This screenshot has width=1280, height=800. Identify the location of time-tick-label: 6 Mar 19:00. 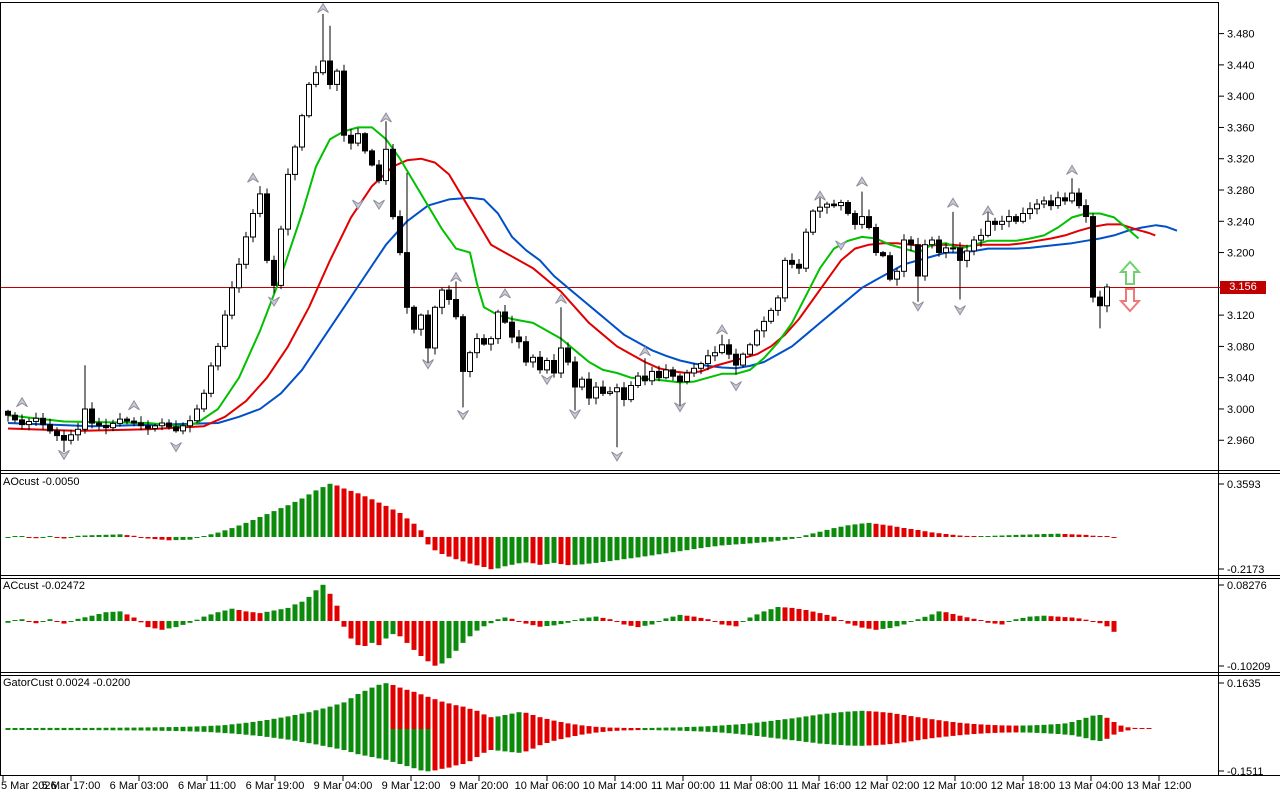
(275, 786).